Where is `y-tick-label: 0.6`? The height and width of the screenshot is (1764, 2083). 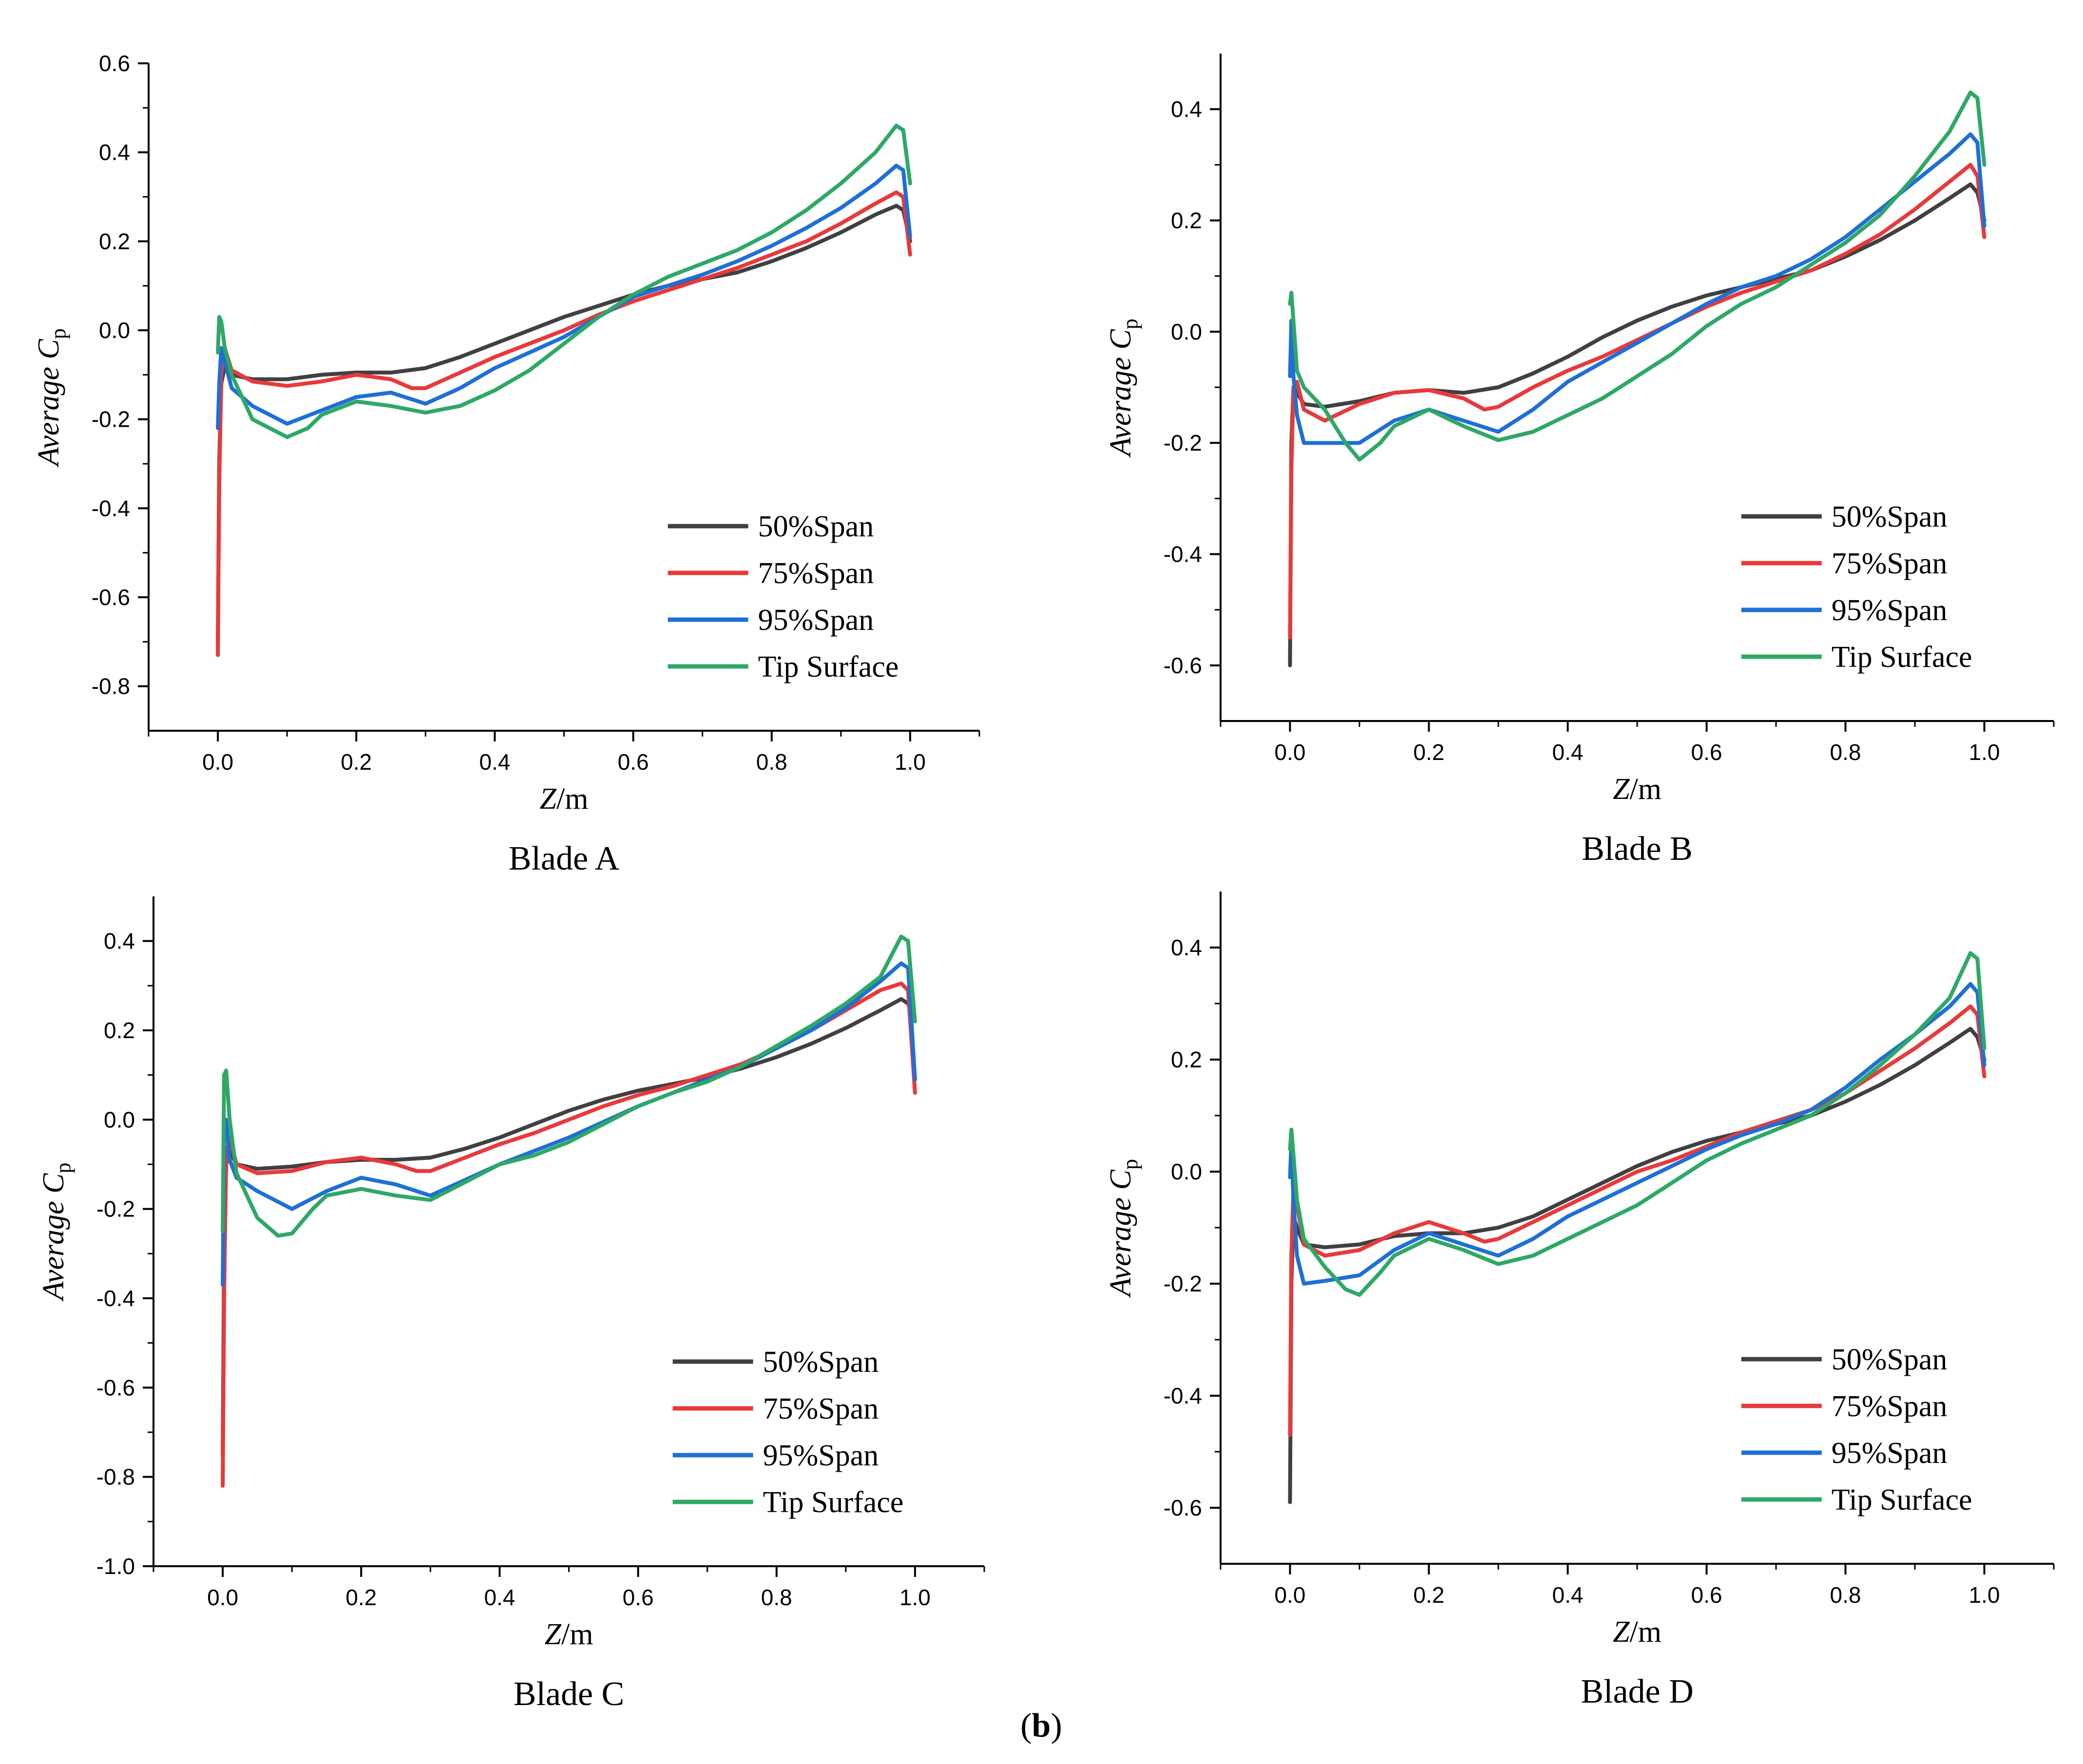 y-tick-label: 0.6 is located at coordinates (115, 64).